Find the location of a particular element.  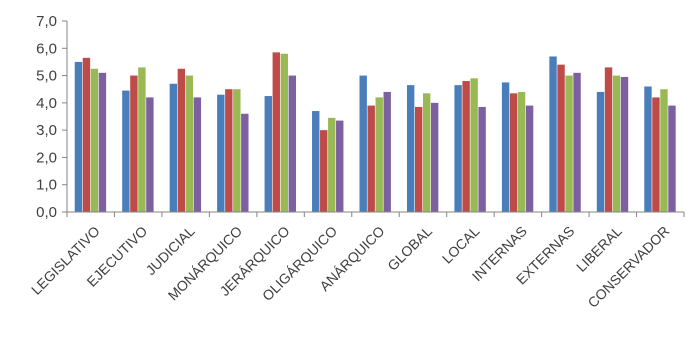

y-tick-label: 3,0 is located at coordinates (46, 130).